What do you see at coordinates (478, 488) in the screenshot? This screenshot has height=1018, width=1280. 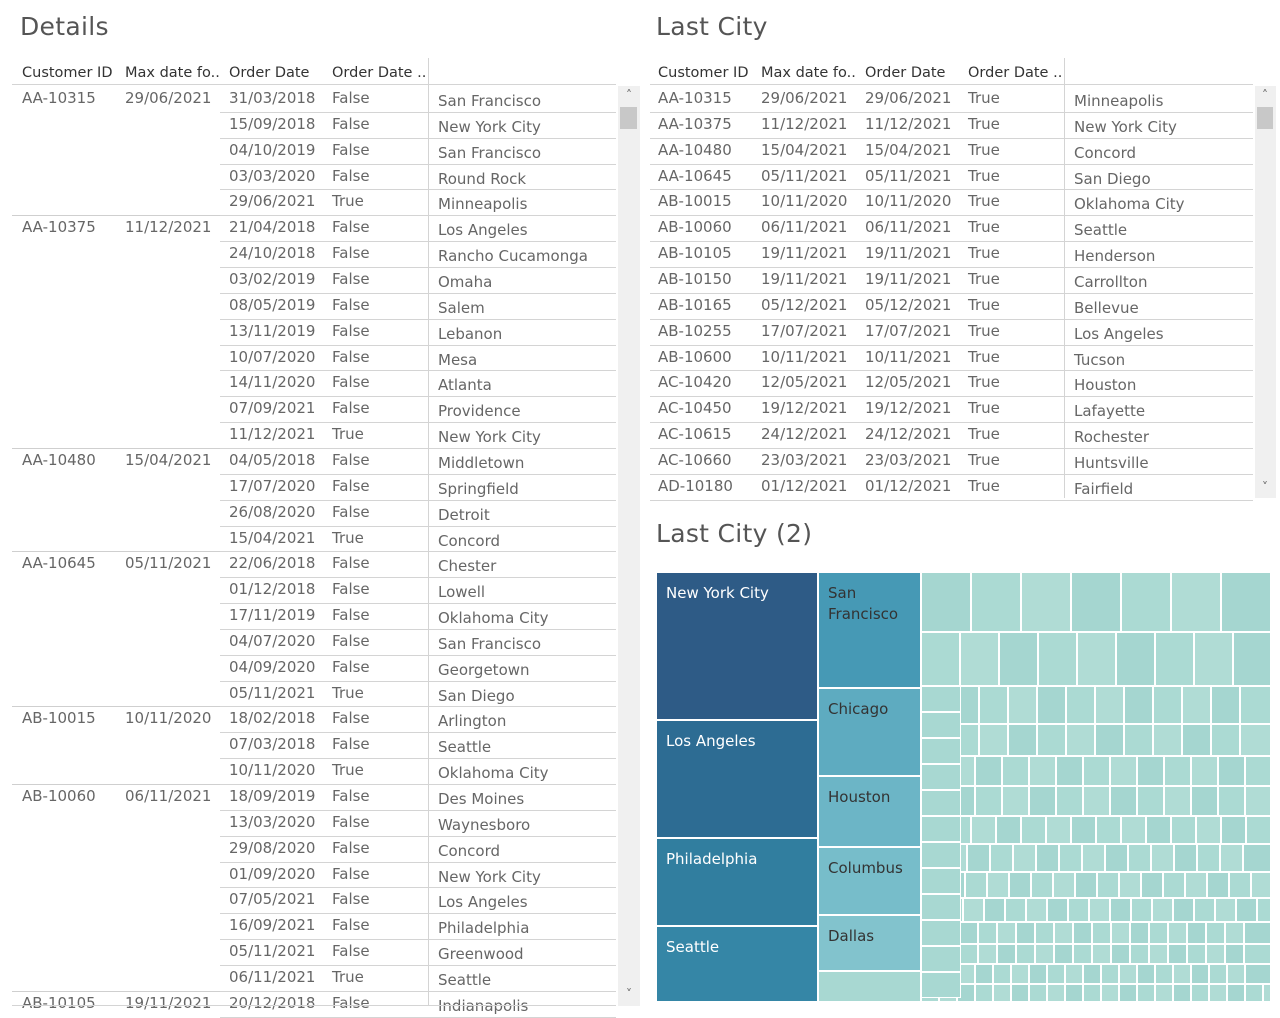 I see `city-cell: Springfield` at bounding box center [478, 488].